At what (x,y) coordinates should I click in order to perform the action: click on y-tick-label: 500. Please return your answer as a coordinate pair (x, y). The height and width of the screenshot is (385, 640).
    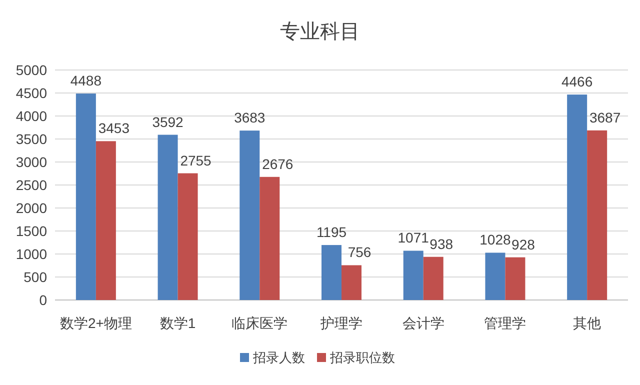
    Looking at the image, I should click on (36, 277).